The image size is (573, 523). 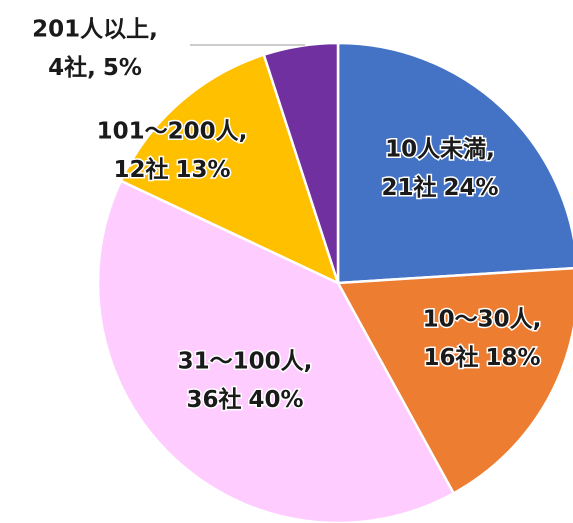 I want to click on count-label: 4社,, so click(x=72, y=67).